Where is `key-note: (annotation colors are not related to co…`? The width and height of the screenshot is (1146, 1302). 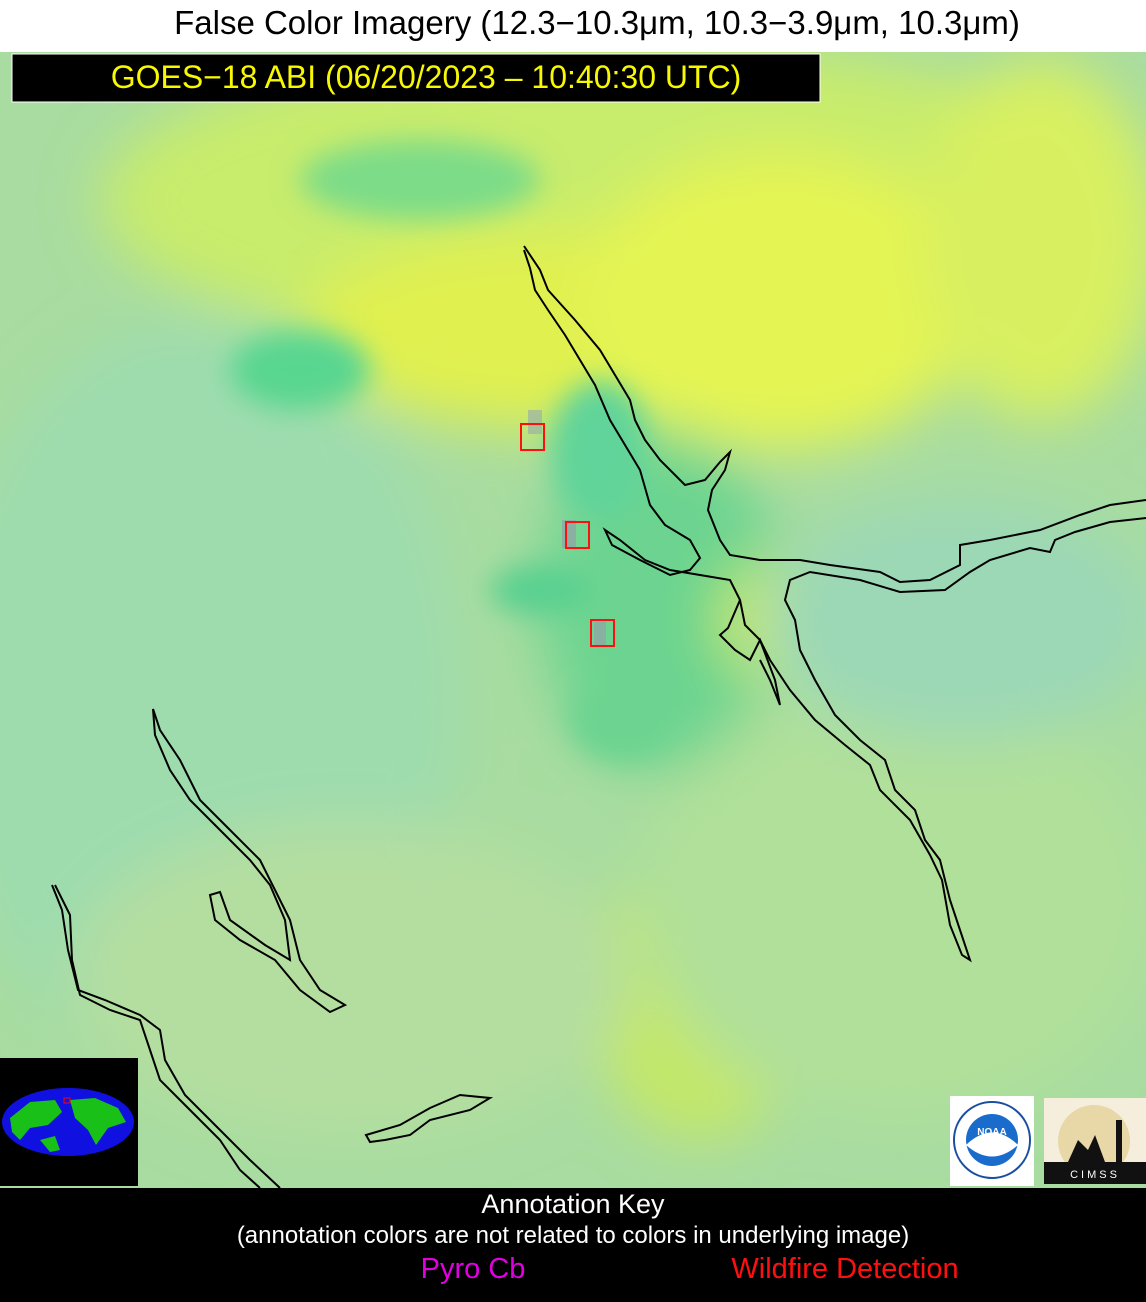
key-note: (annotation colors are not related to co… is located at coordinates (573, 1235).